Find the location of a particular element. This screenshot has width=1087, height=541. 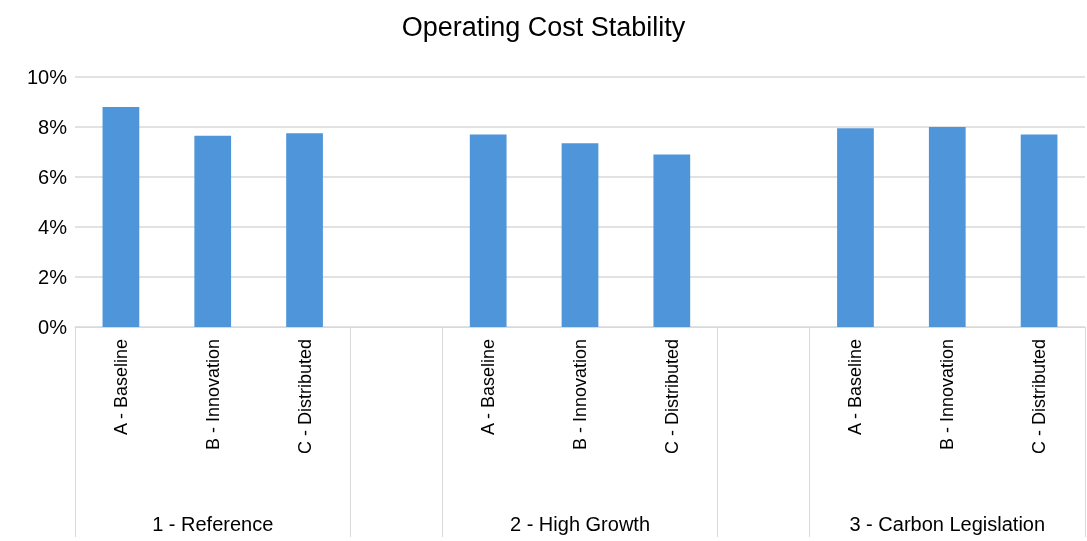

y-tick-label: 6% is located at coordinates (53, 177).